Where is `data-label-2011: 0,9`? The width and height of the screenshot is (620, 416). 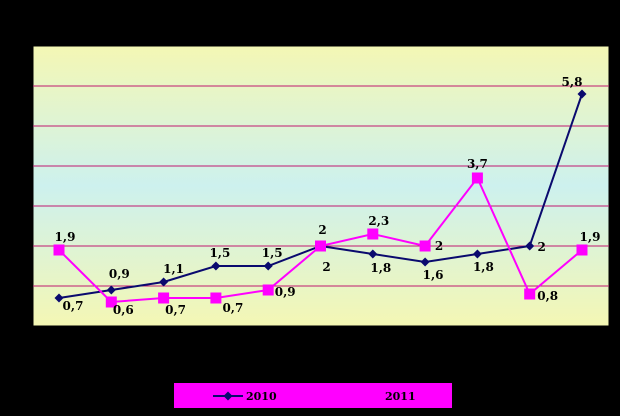 data-label-2011: 0,9 is located at coordinates (285, 292).